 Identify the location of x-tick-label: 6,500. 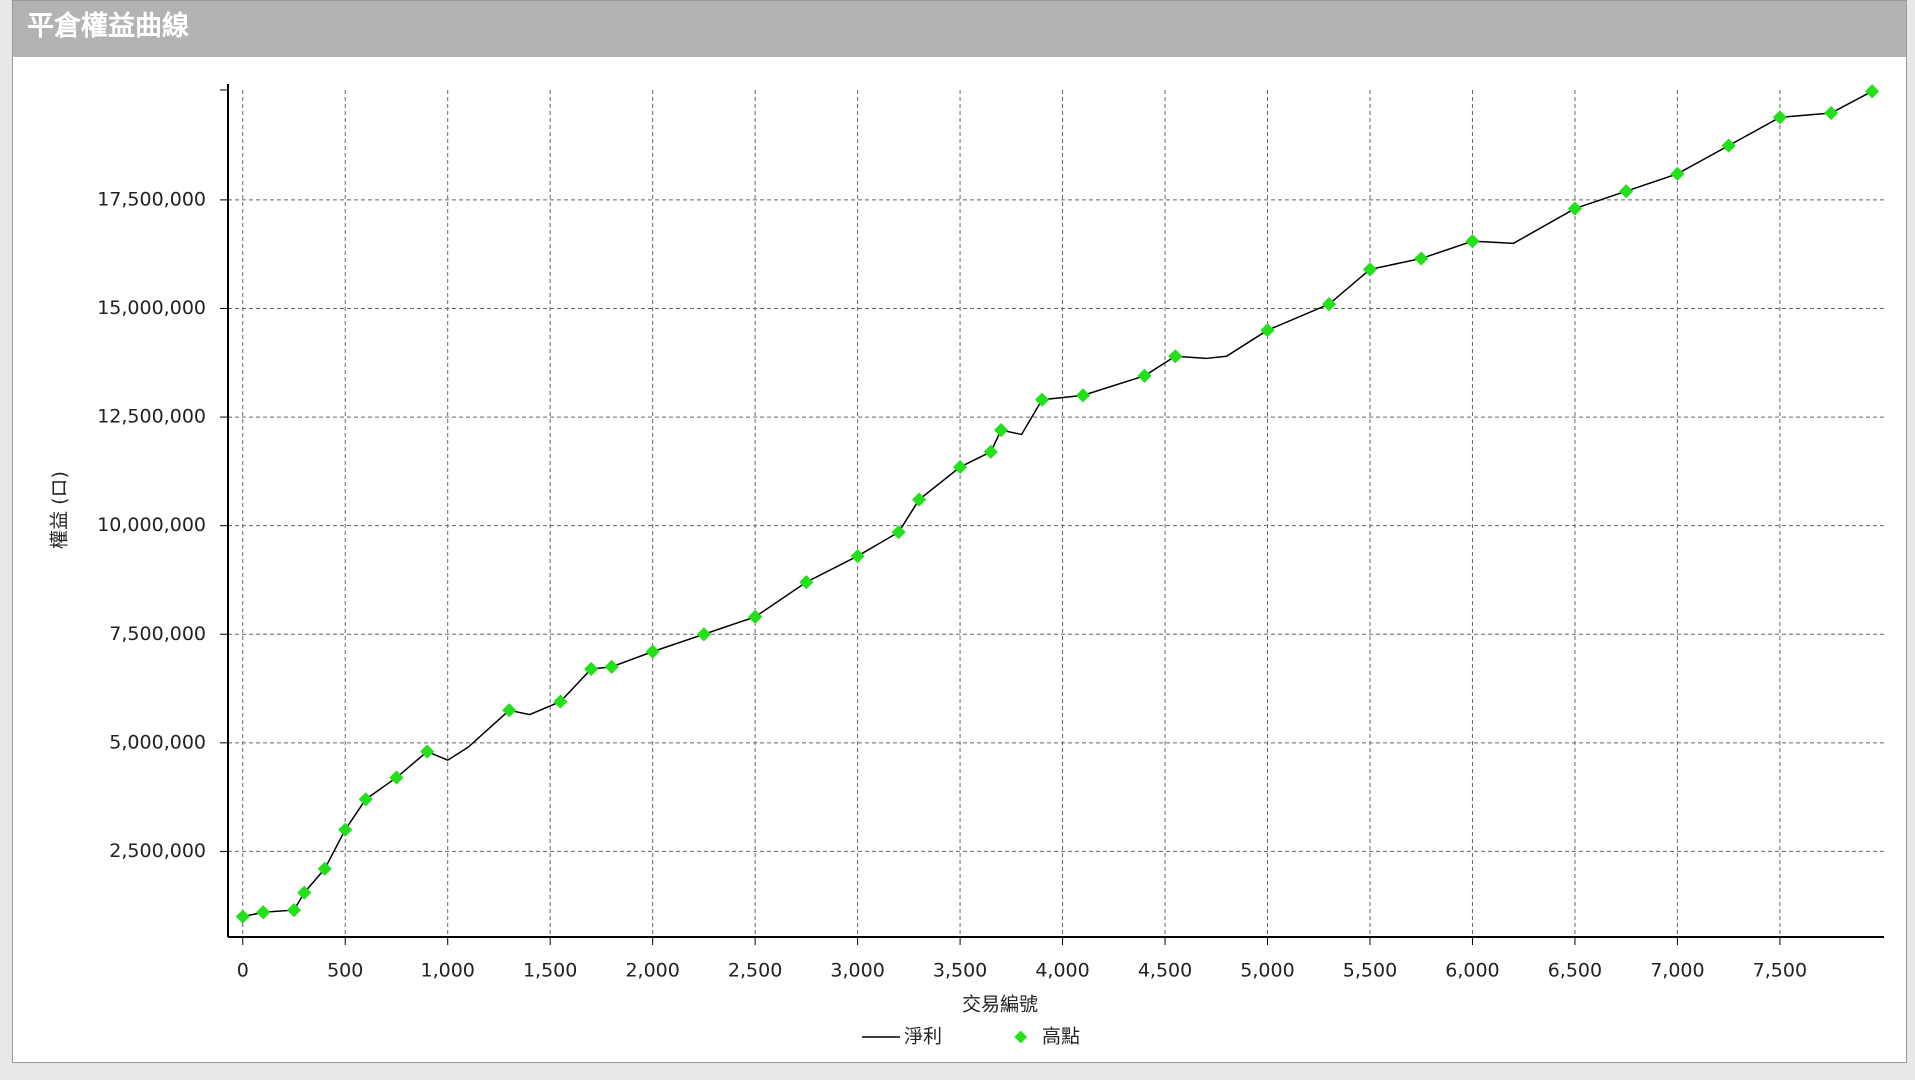
(1575, 971).